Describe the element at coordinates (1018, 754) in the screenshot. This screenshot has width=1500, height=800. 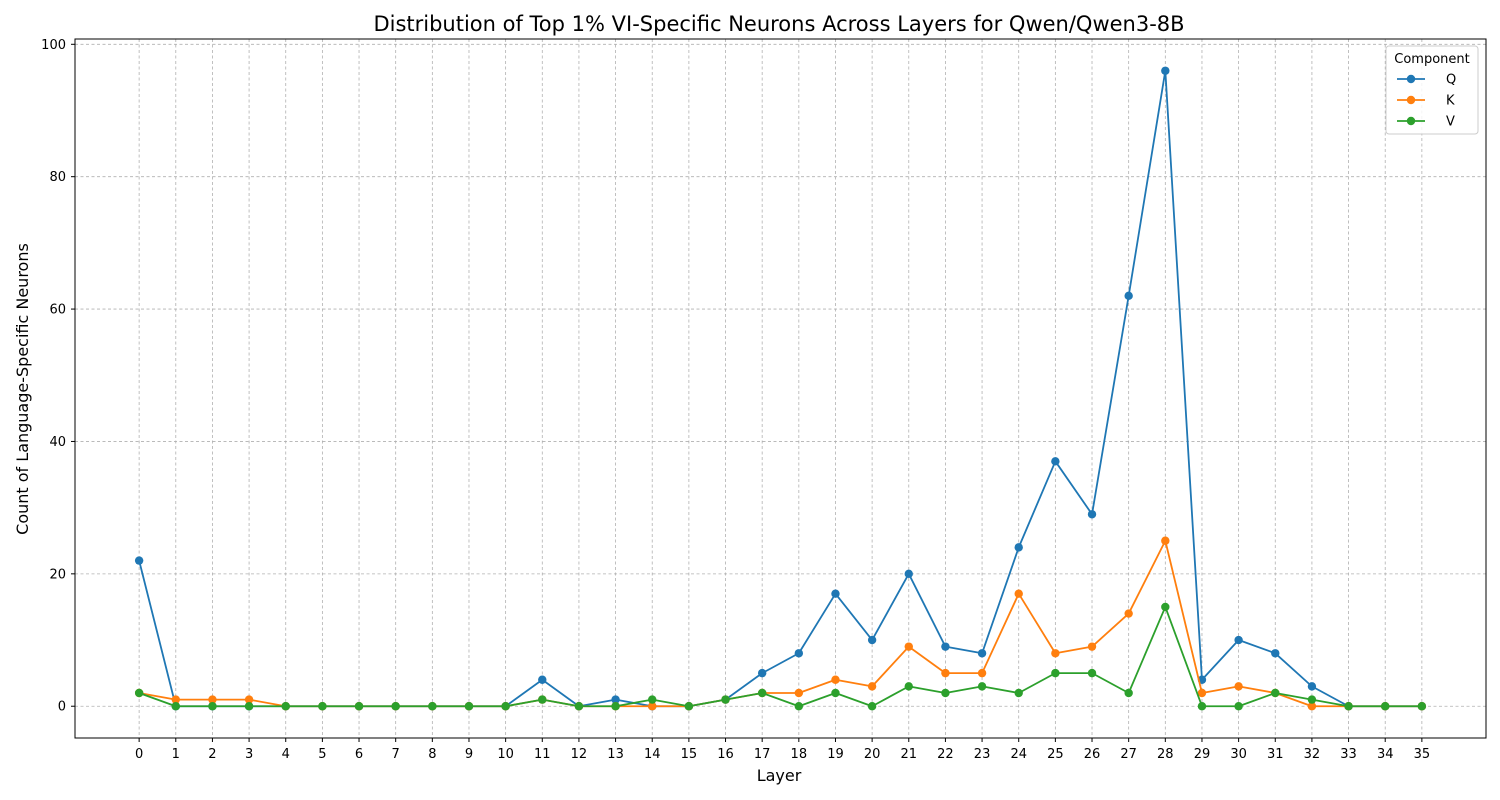
I see `x-tick-label: 24` at that location.